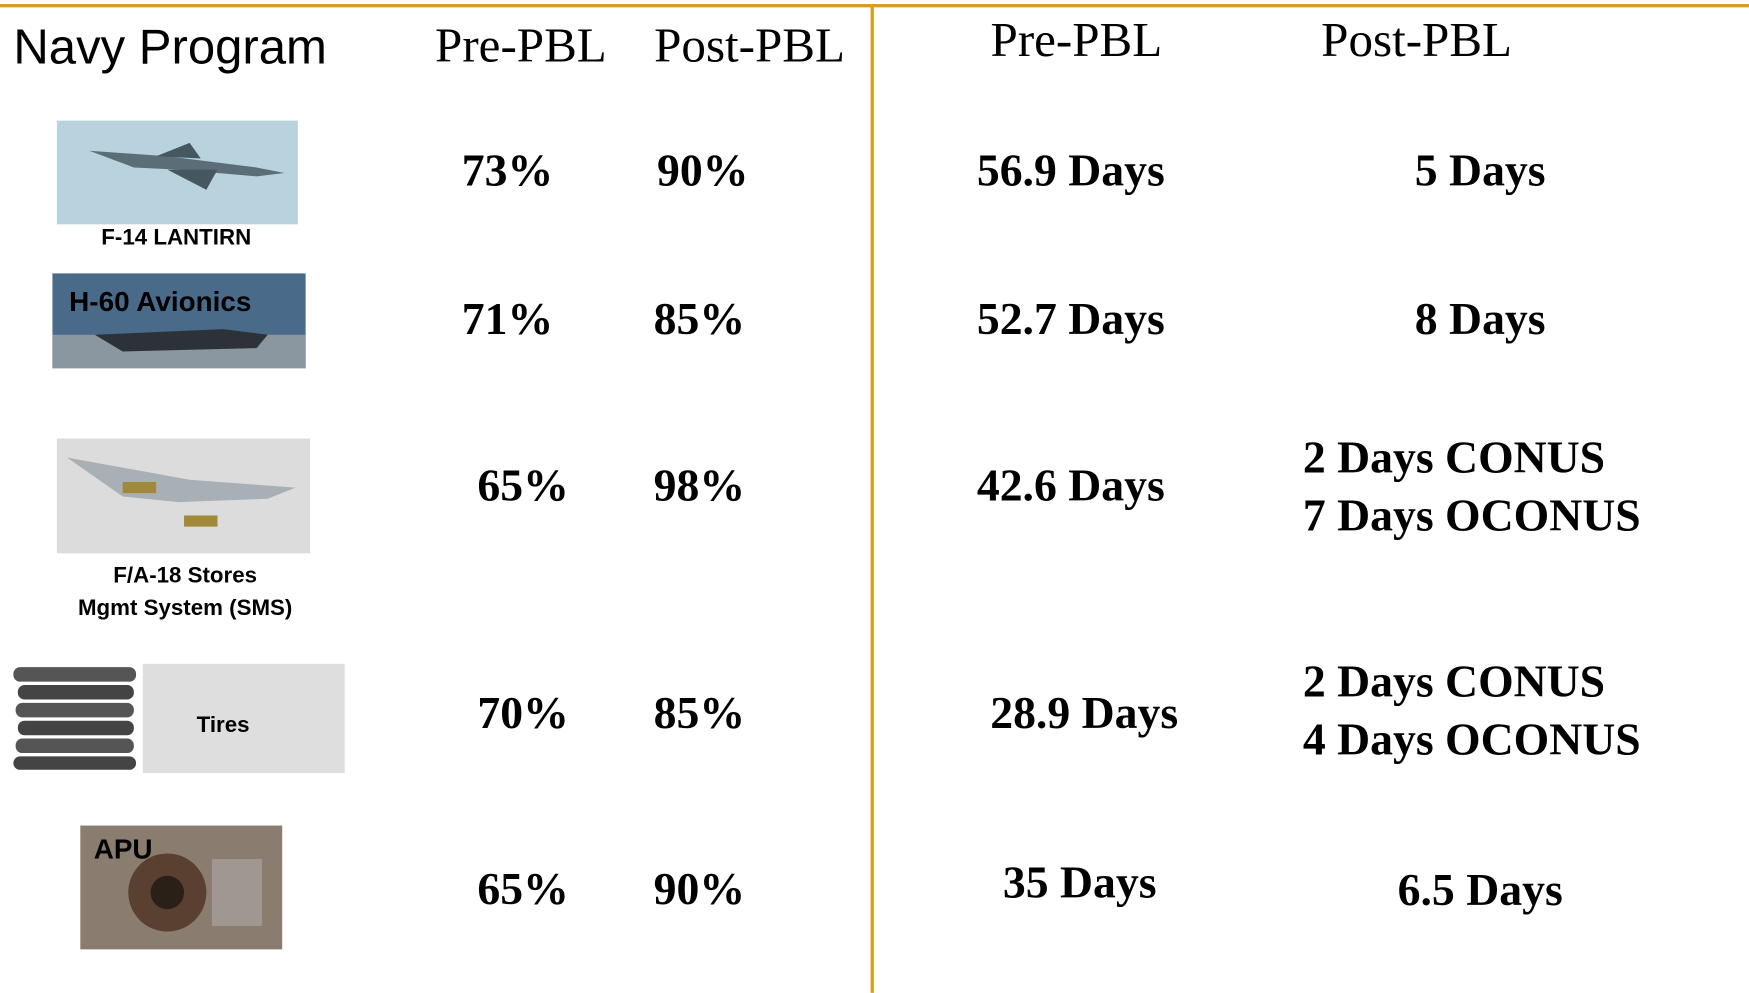 The width and height of the screenshot is (1749, 993). Describe the element at coordinates (176, 237) in the screenshot. I see `program-label: F-14 LANTIRN` at that location.